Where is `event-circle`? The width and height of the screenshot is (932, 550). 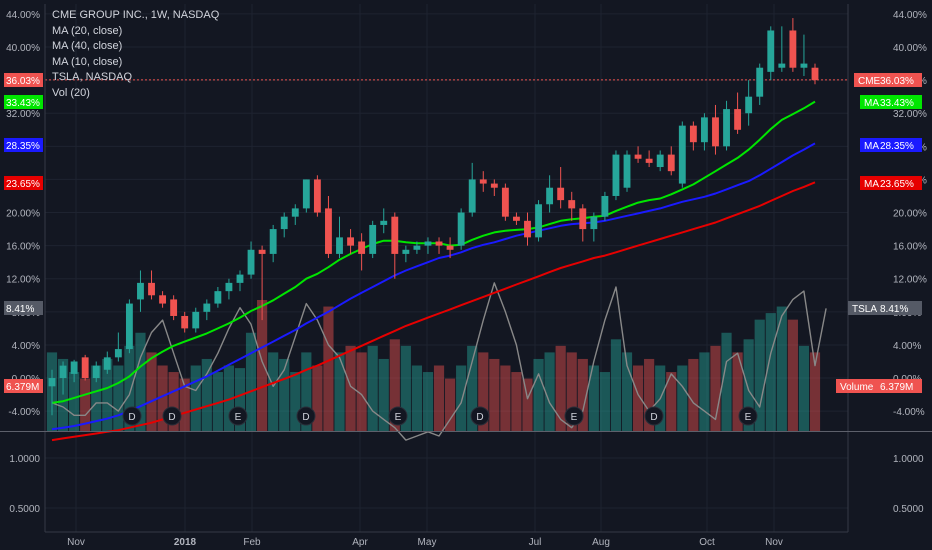
event-circle is located at coordinates (172, 416).